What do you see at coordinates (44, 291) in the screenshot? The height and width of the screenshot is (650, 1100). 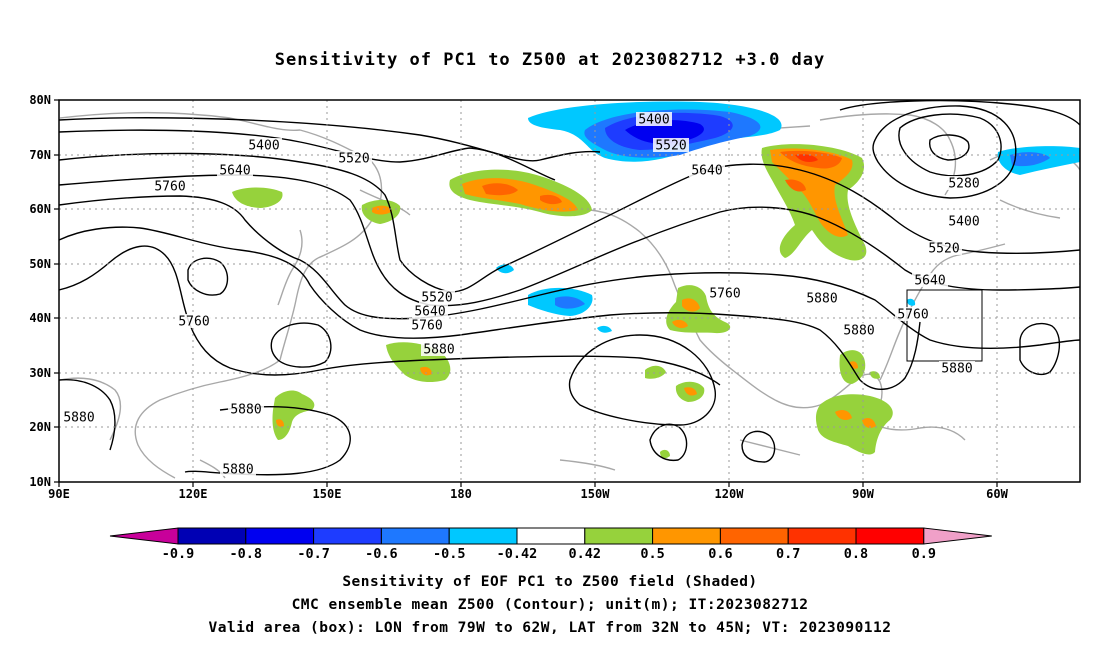 I see `latitude-axis: 80N 70N 60N 50N 40N 30N 20N 10N` at bounding box center [44, 291].